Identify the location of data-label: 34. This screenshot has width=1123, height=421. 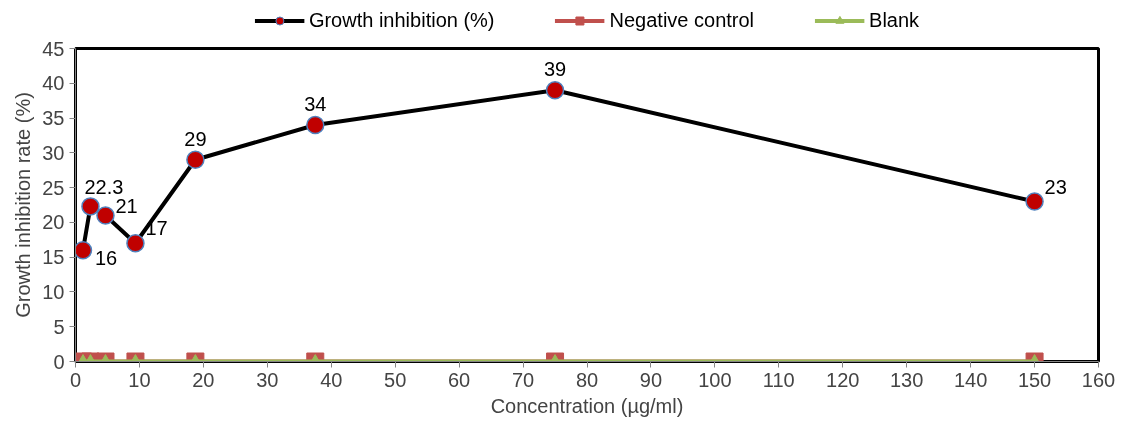
(315, 104).